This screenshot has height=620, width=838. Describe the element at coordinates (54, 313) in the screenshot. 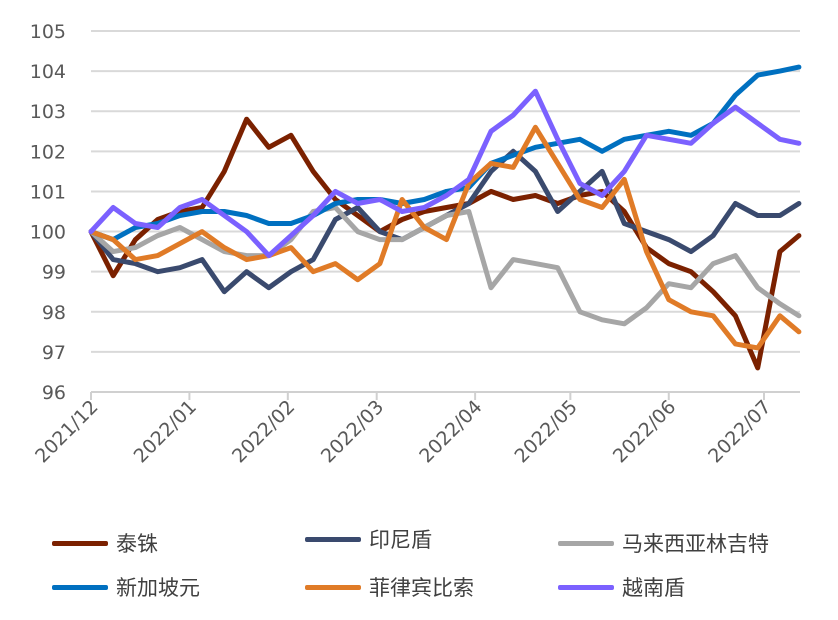

I see `y-tick-label: 98` at that location.